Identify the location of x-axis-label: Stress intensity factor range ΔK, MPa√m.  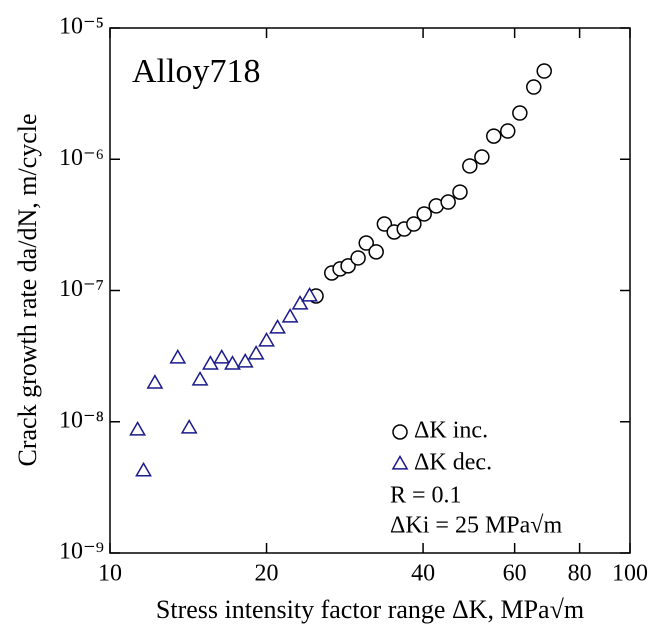
(370, 609).